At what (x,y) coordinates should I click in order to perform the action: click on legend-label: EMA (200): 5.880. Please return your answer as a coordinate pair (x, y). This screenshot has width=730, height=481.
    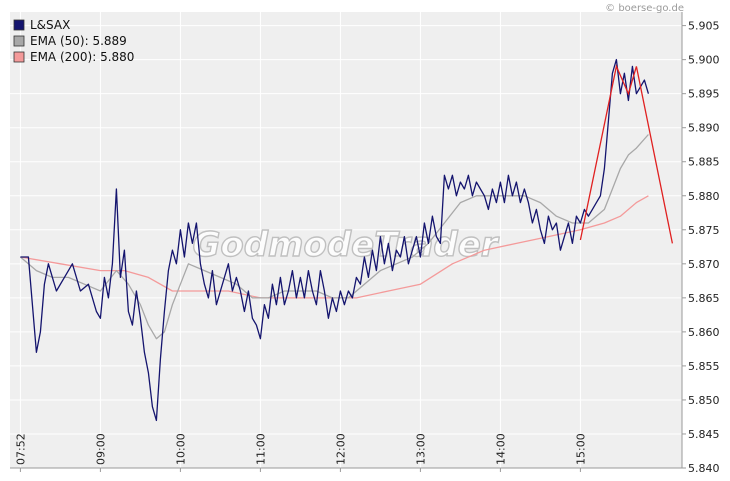
    Looking at the image, I should click on (82, 57).